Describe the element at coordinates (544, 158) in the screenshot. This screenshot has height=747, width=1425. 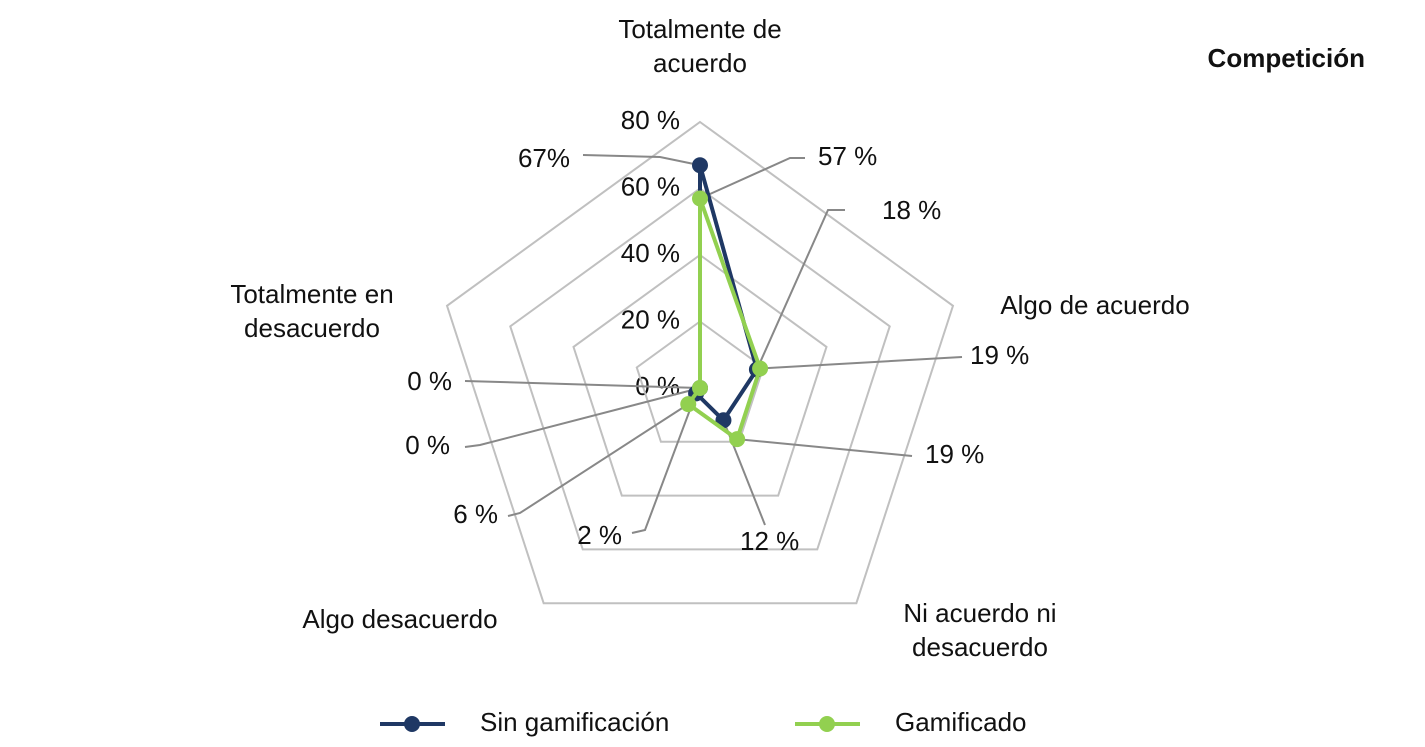
I see `data-label: 67%` at that location.